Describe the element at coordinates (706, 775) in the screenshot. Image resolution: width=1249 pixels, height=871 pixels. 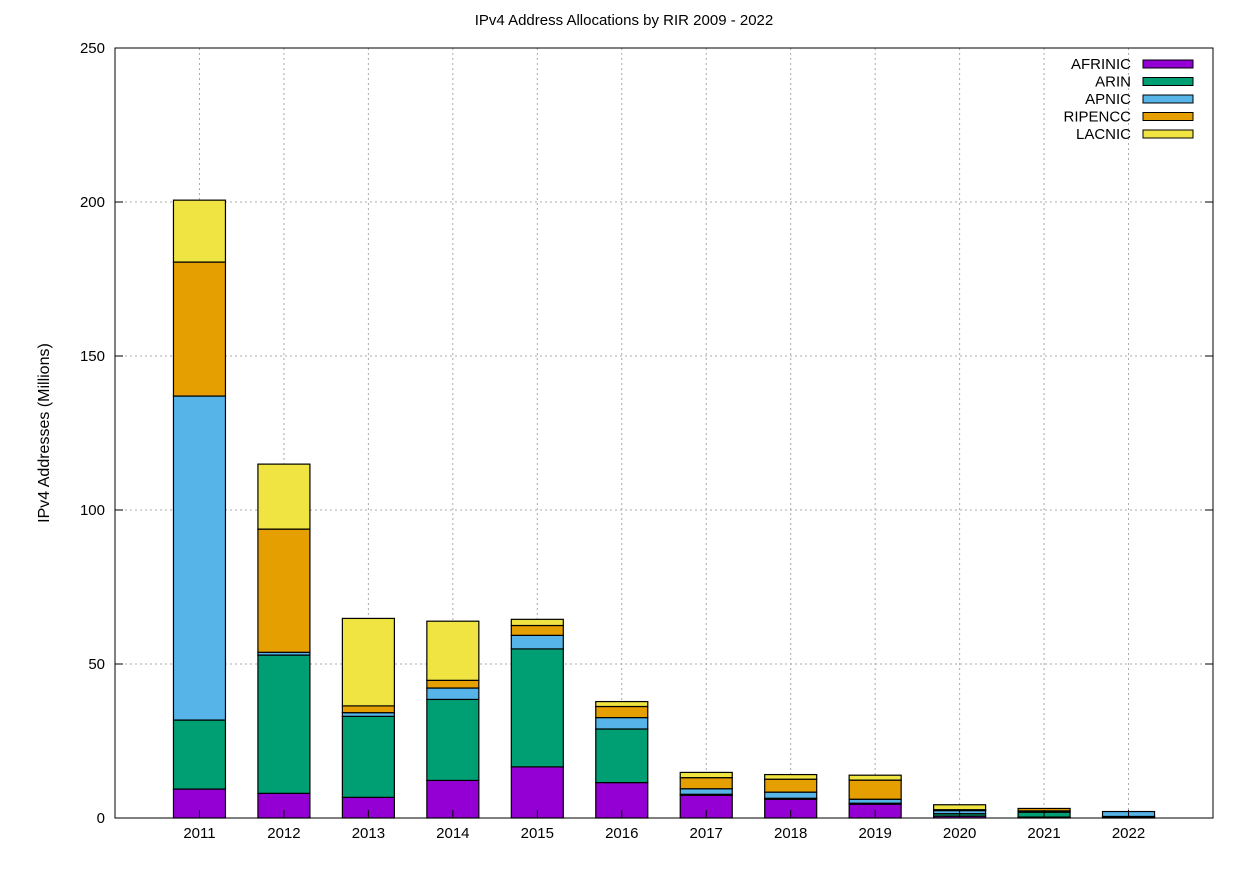
I see `bar-segment-lacnic-2017` at that location.